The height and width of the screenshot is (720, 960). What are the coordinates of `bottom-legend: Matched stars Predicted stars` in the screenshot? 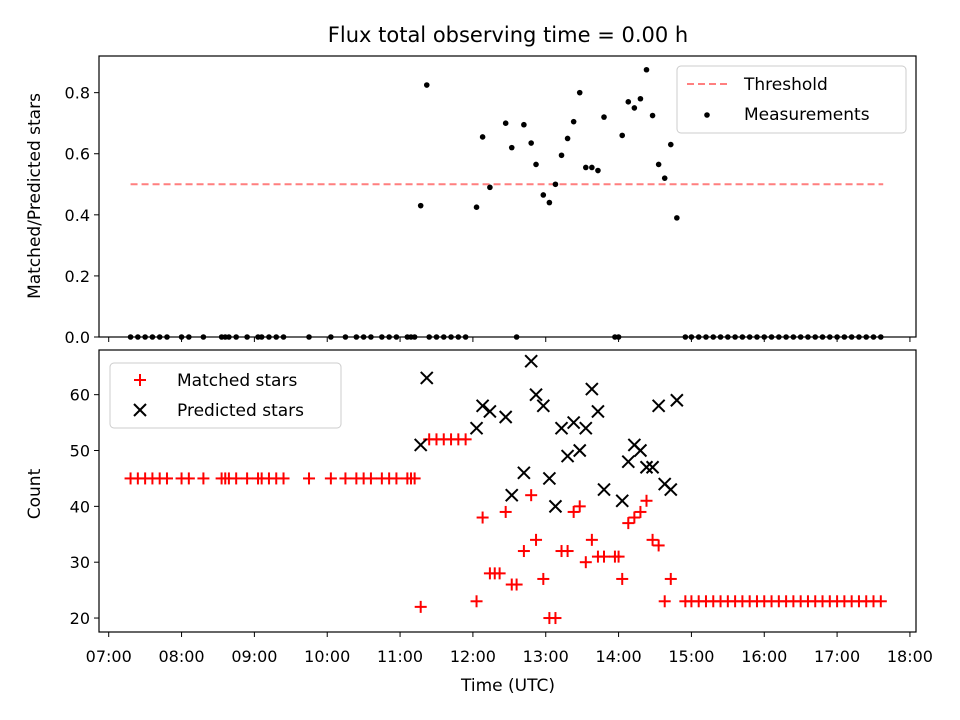 It's located at (225, 395).